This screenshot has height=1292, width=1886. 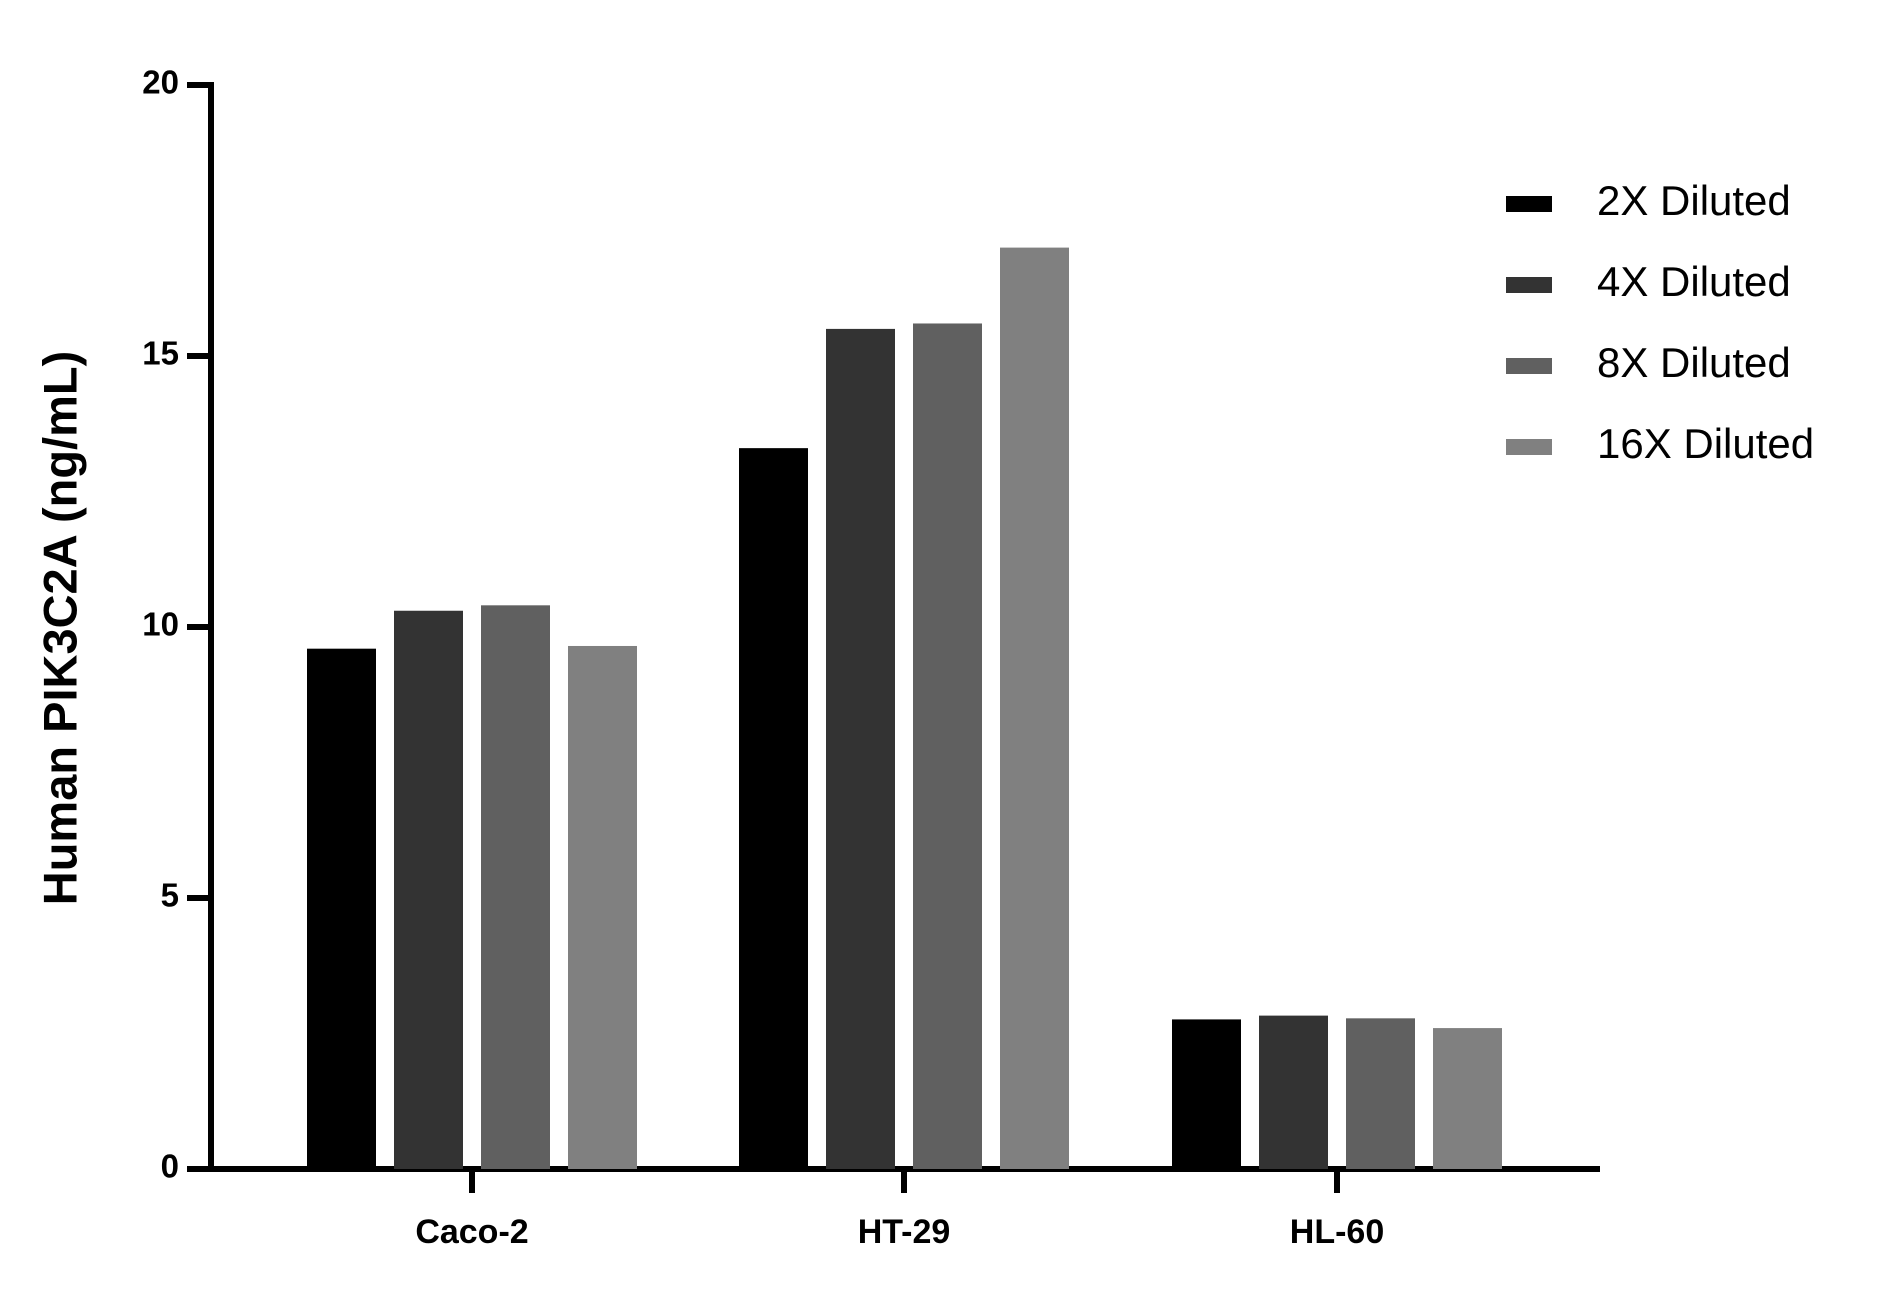 What do you see at coordinates (1337, 1232) in the screenshot?
I see `x-tick-label: HL-60` at bounding box center [1337, 1232].